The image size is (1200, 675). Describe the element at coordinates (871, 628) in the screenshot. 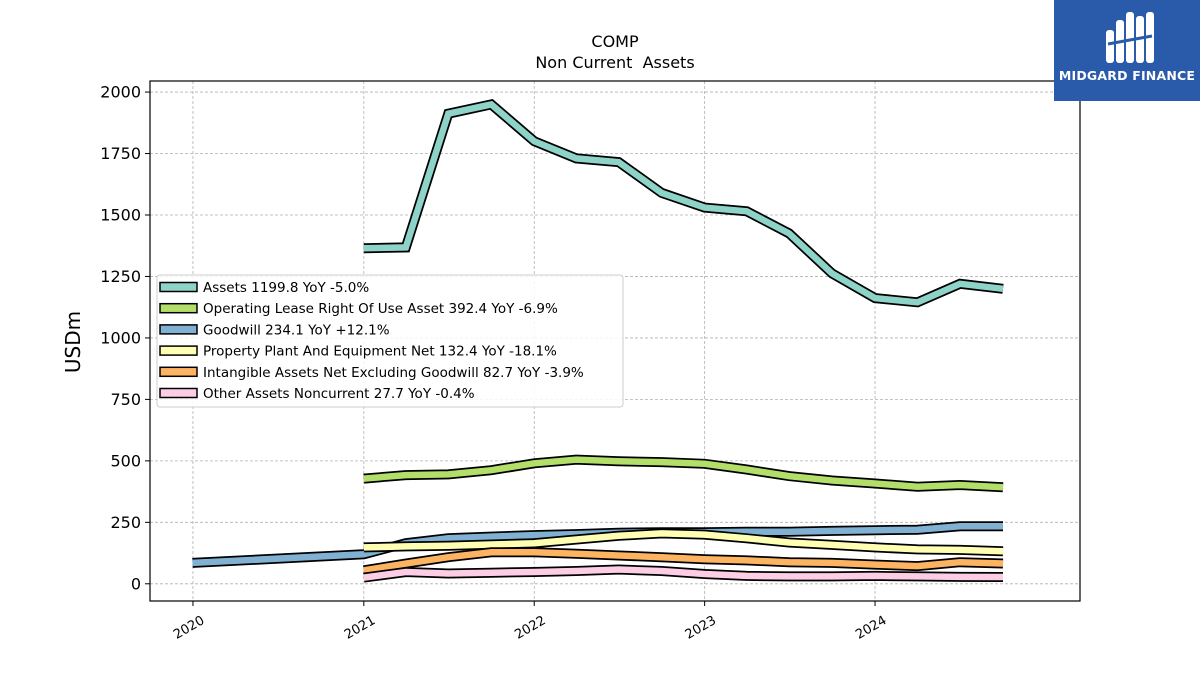

I see `x-tick-label: 2024` at that location.